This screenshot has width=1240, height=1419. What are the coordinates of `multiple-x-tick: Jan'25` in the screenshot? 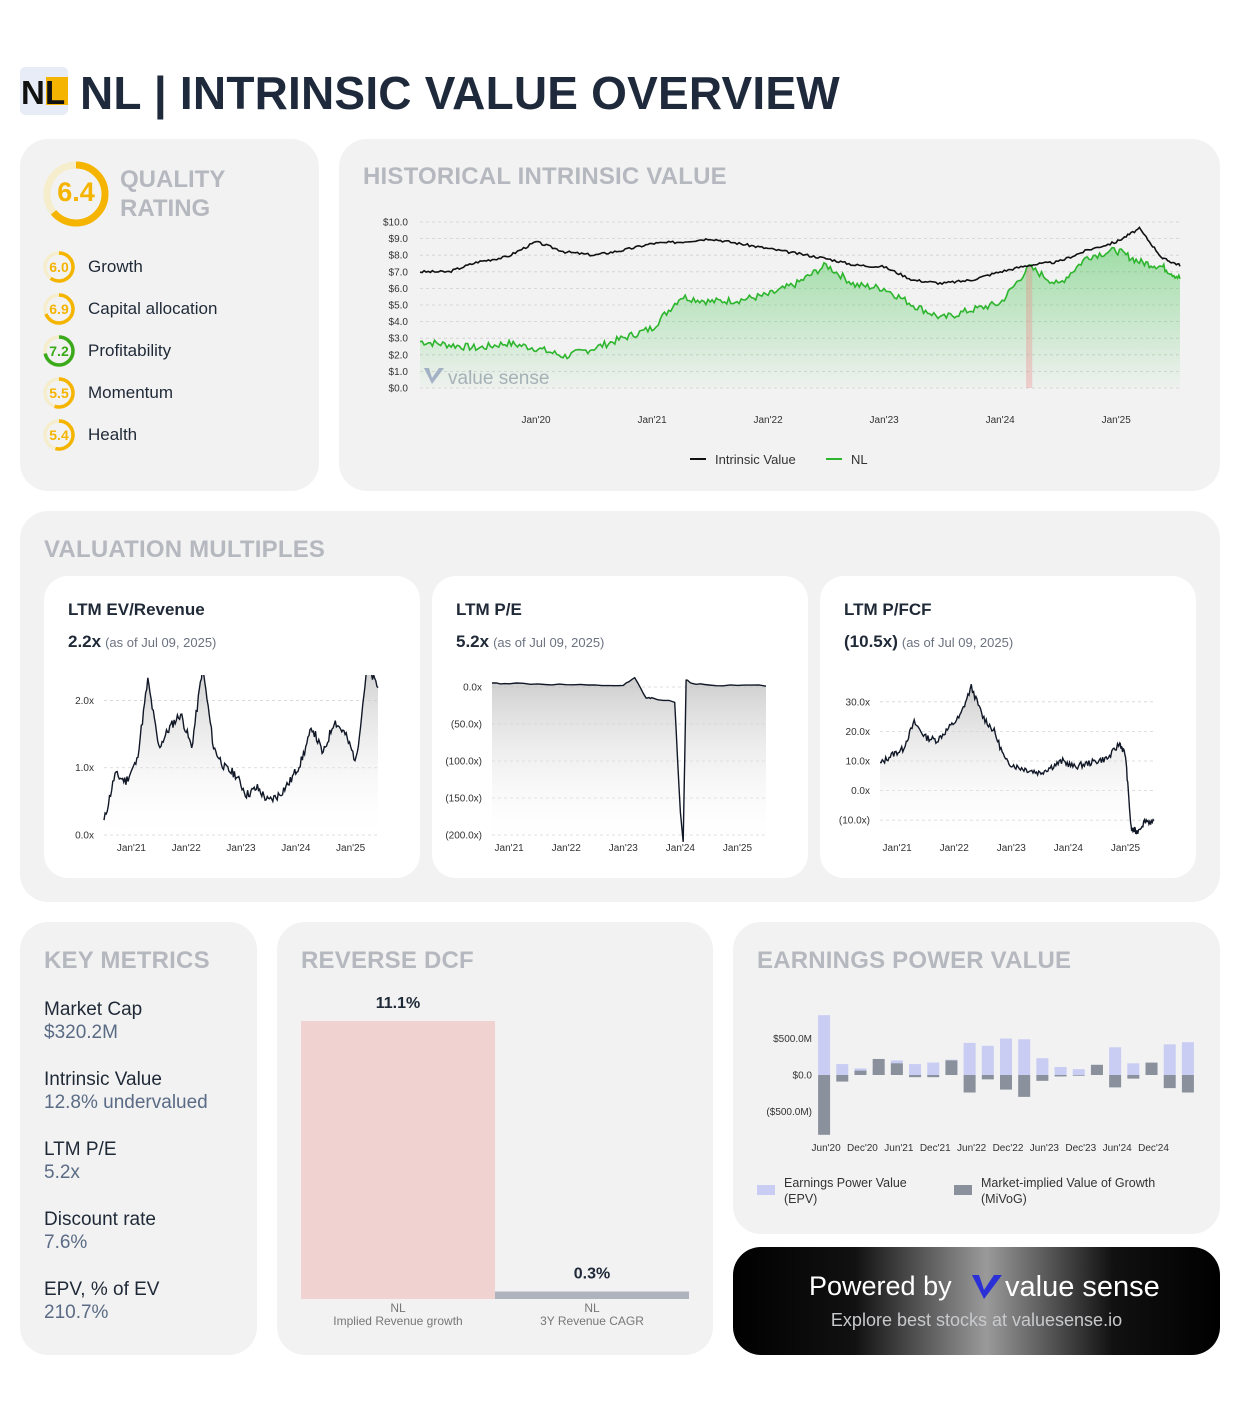 It's located at (1126, 848).